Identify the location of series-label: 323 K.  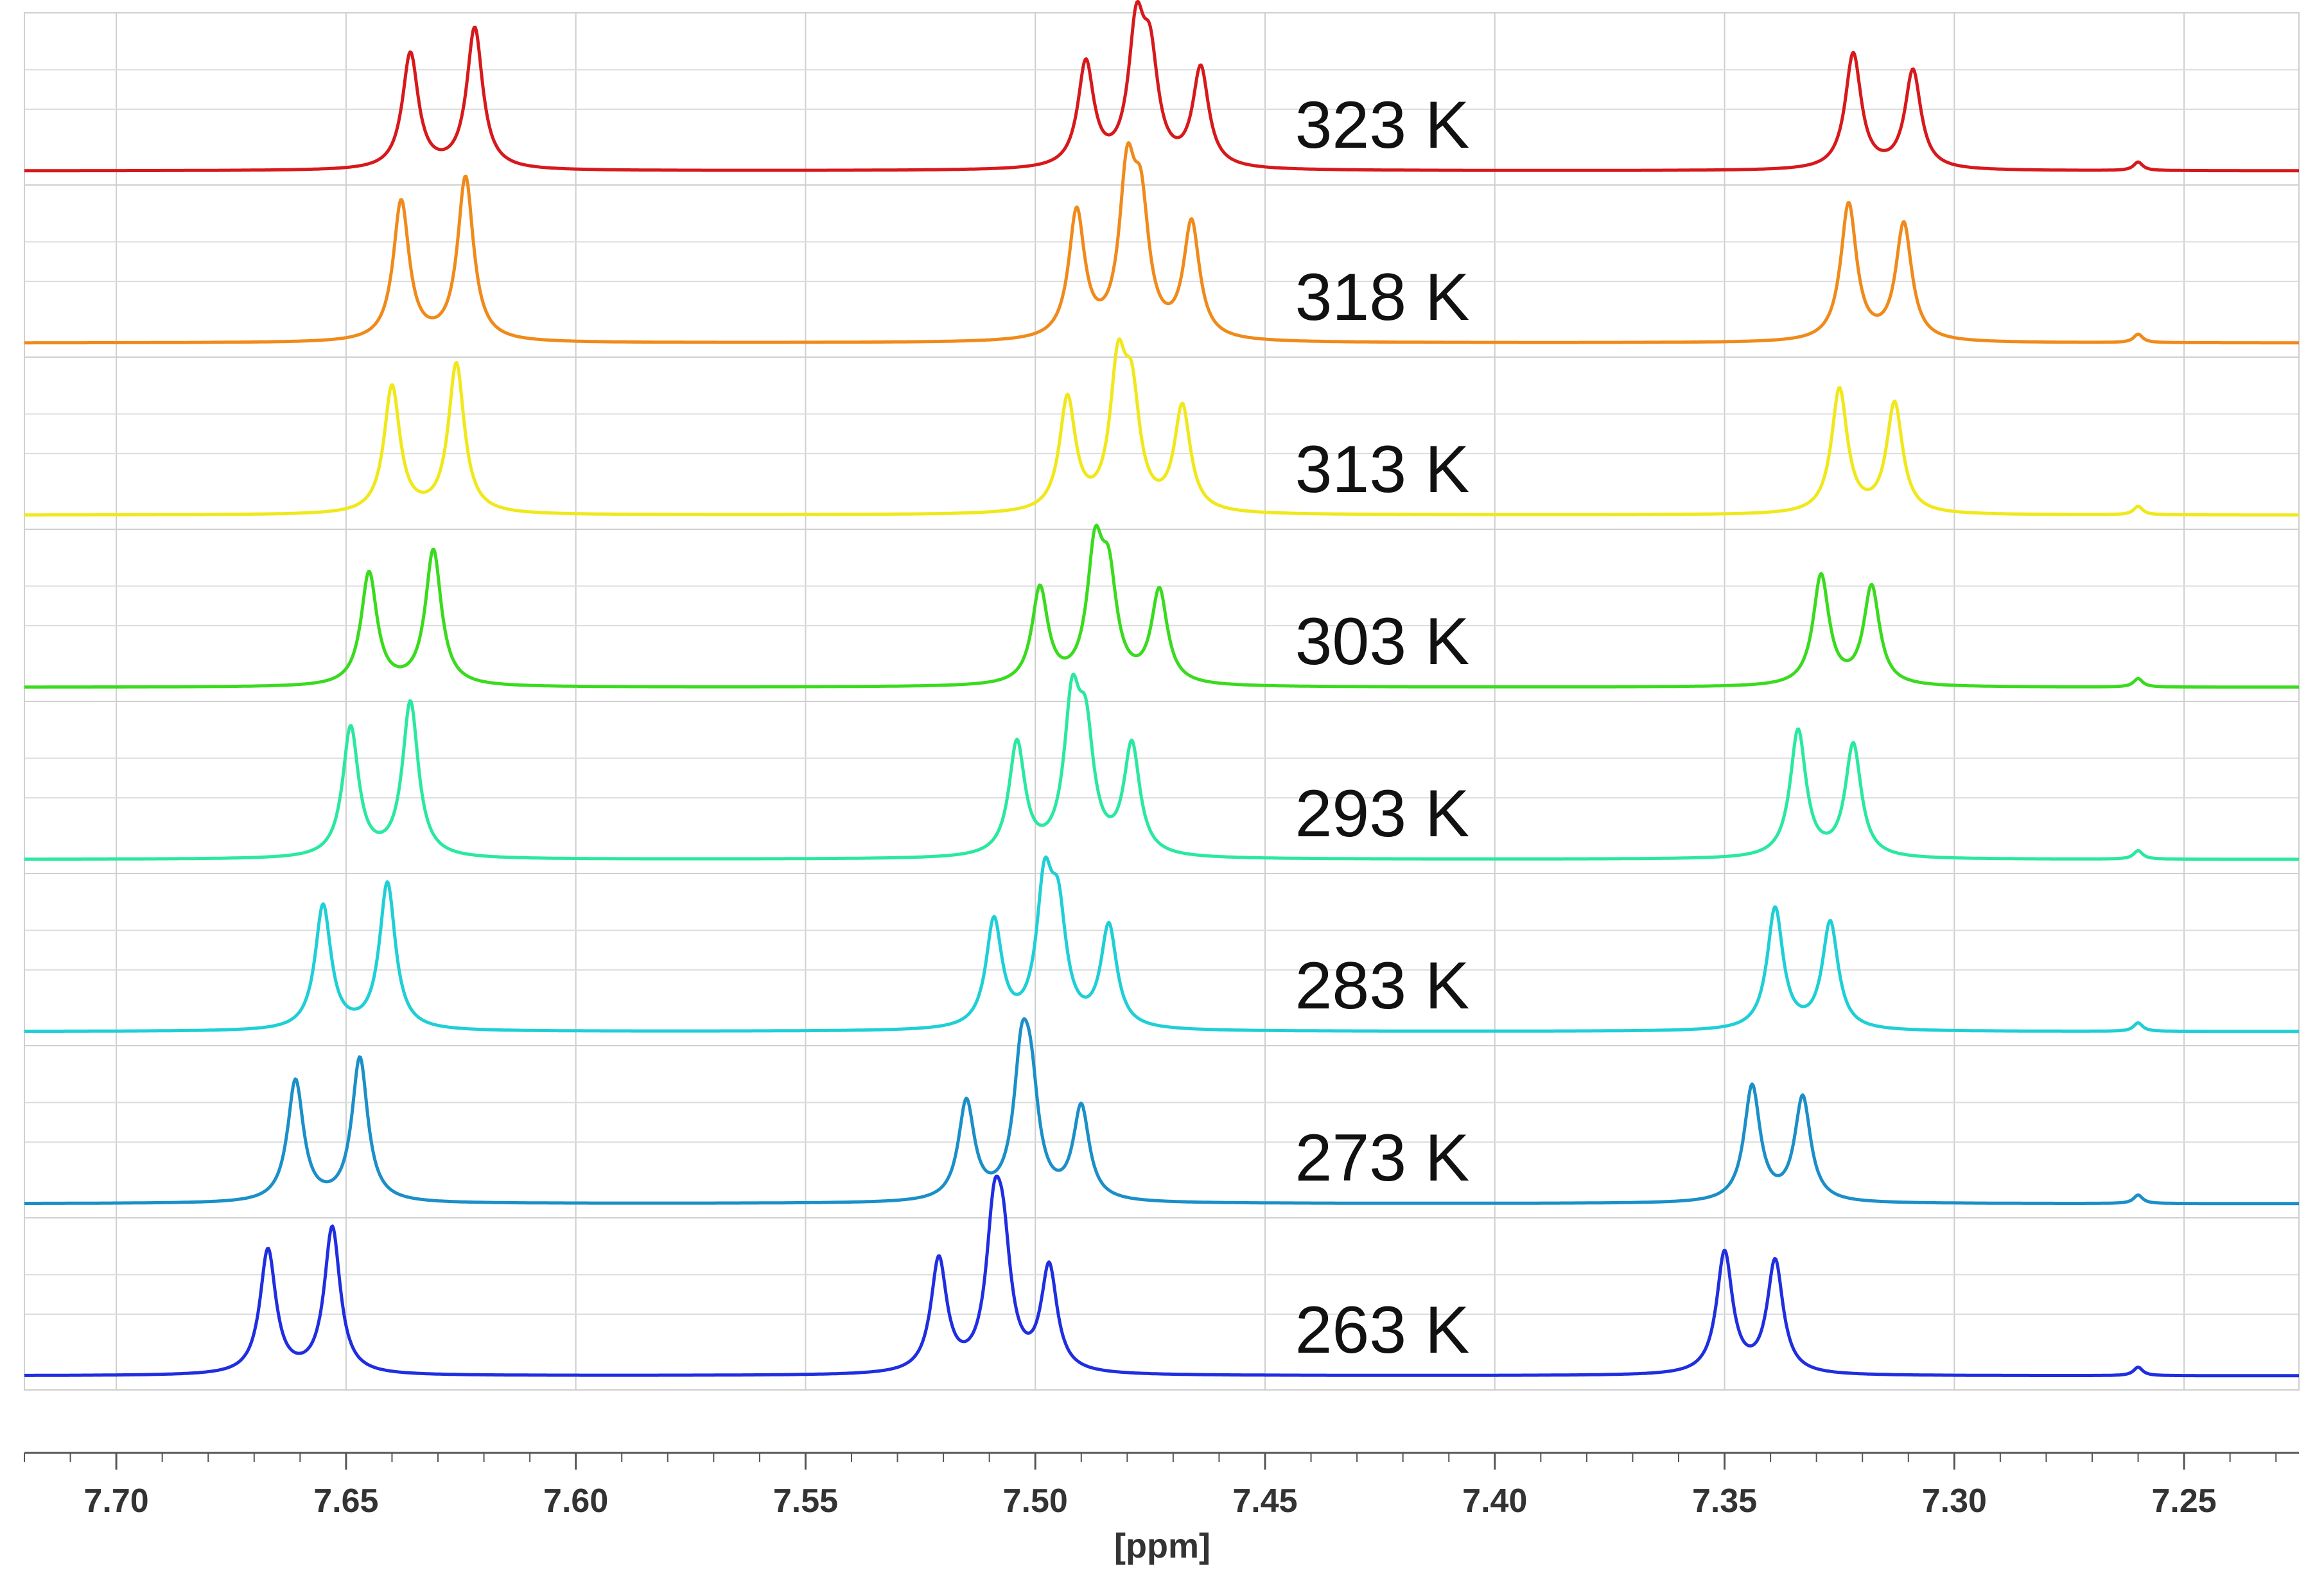
(1383, 125).